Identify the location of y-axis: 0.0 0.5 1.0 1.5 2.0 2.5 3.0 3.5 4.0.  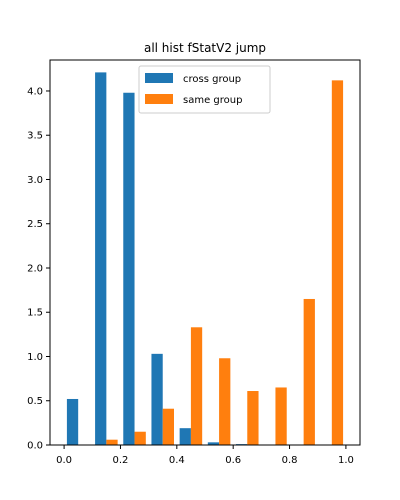
(38, 269).